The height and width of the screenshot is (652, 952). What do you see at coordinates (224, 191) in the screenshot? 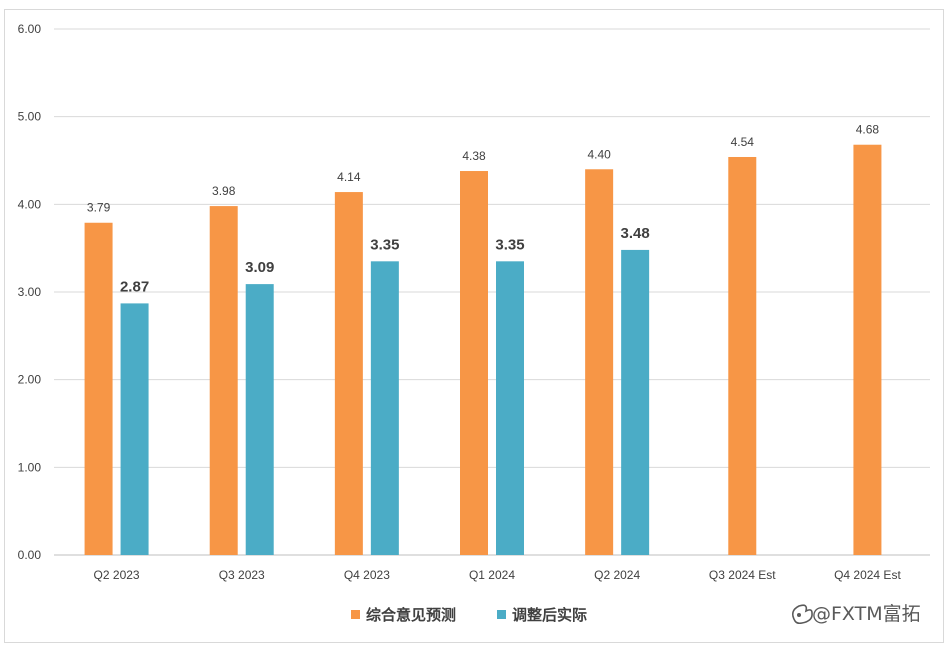
I see `data-label-forecast: 3.98` at bounding box center [224, 191].